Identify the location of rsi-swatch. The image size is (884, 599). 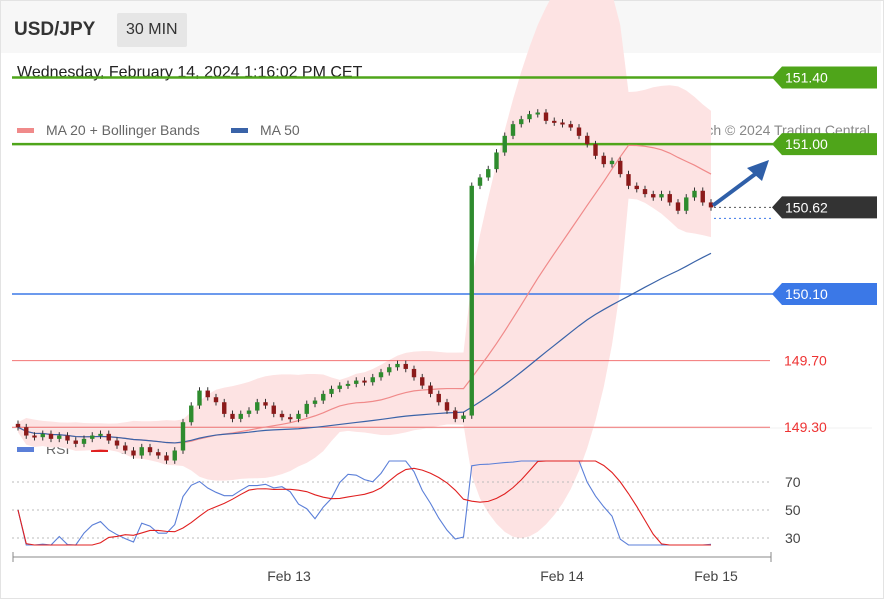
(25, 449).